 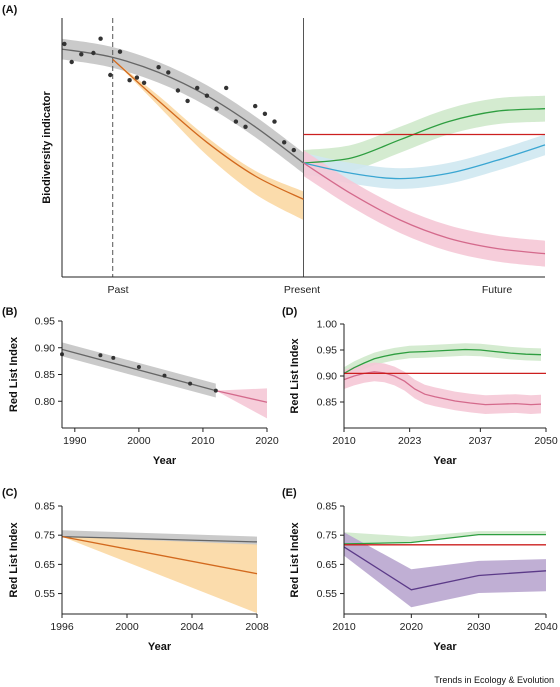 What do you see at coordinates (481, 441) in the screenshot?
I see `x-tick-label: 2037` at bounding box center [481, 441].